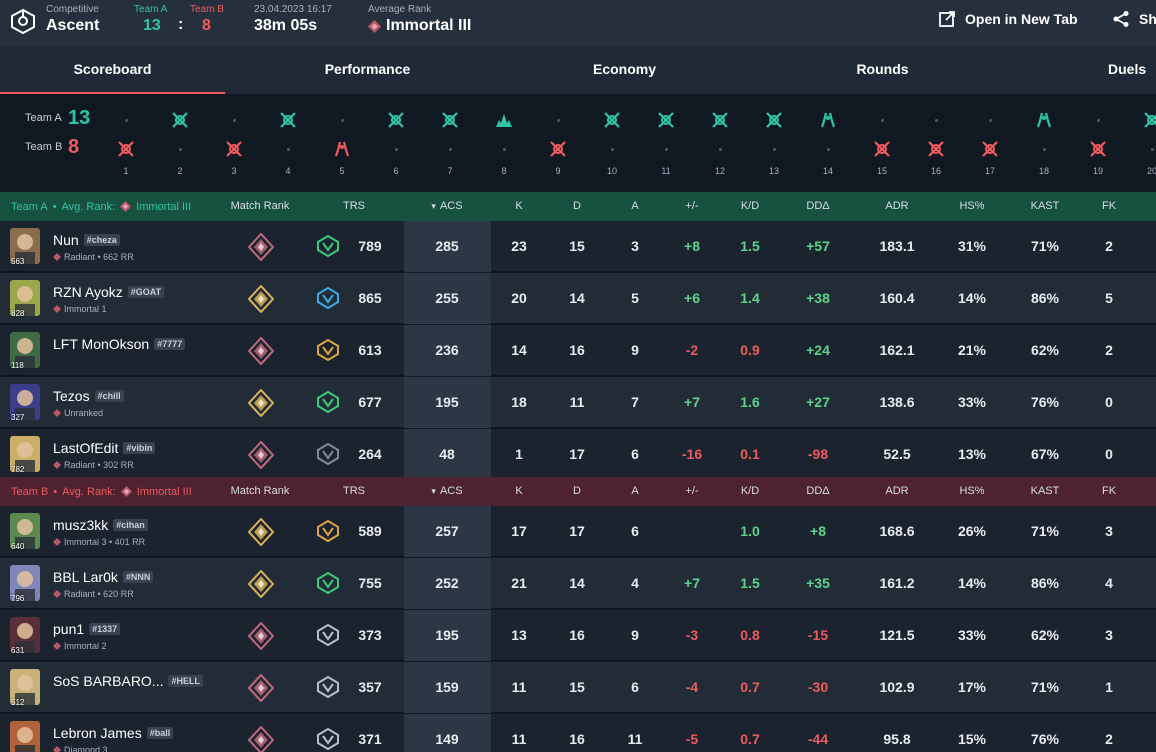 This screenshot has width=1156, height=752. Describe the element at coordinates (1044, 149) in the screenshot. I see `round-empty-dot` at that location.